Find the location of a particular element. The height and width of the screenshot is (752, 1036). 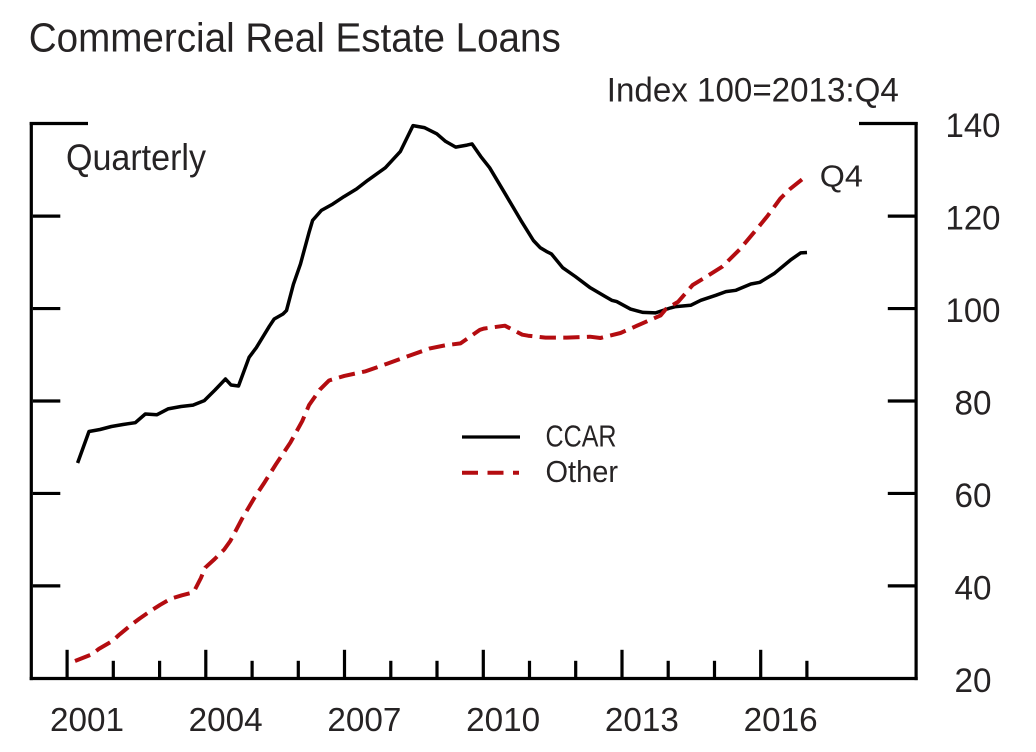

svg-text: Commercial Real Estate Loans is located at coordinates (295, 37).